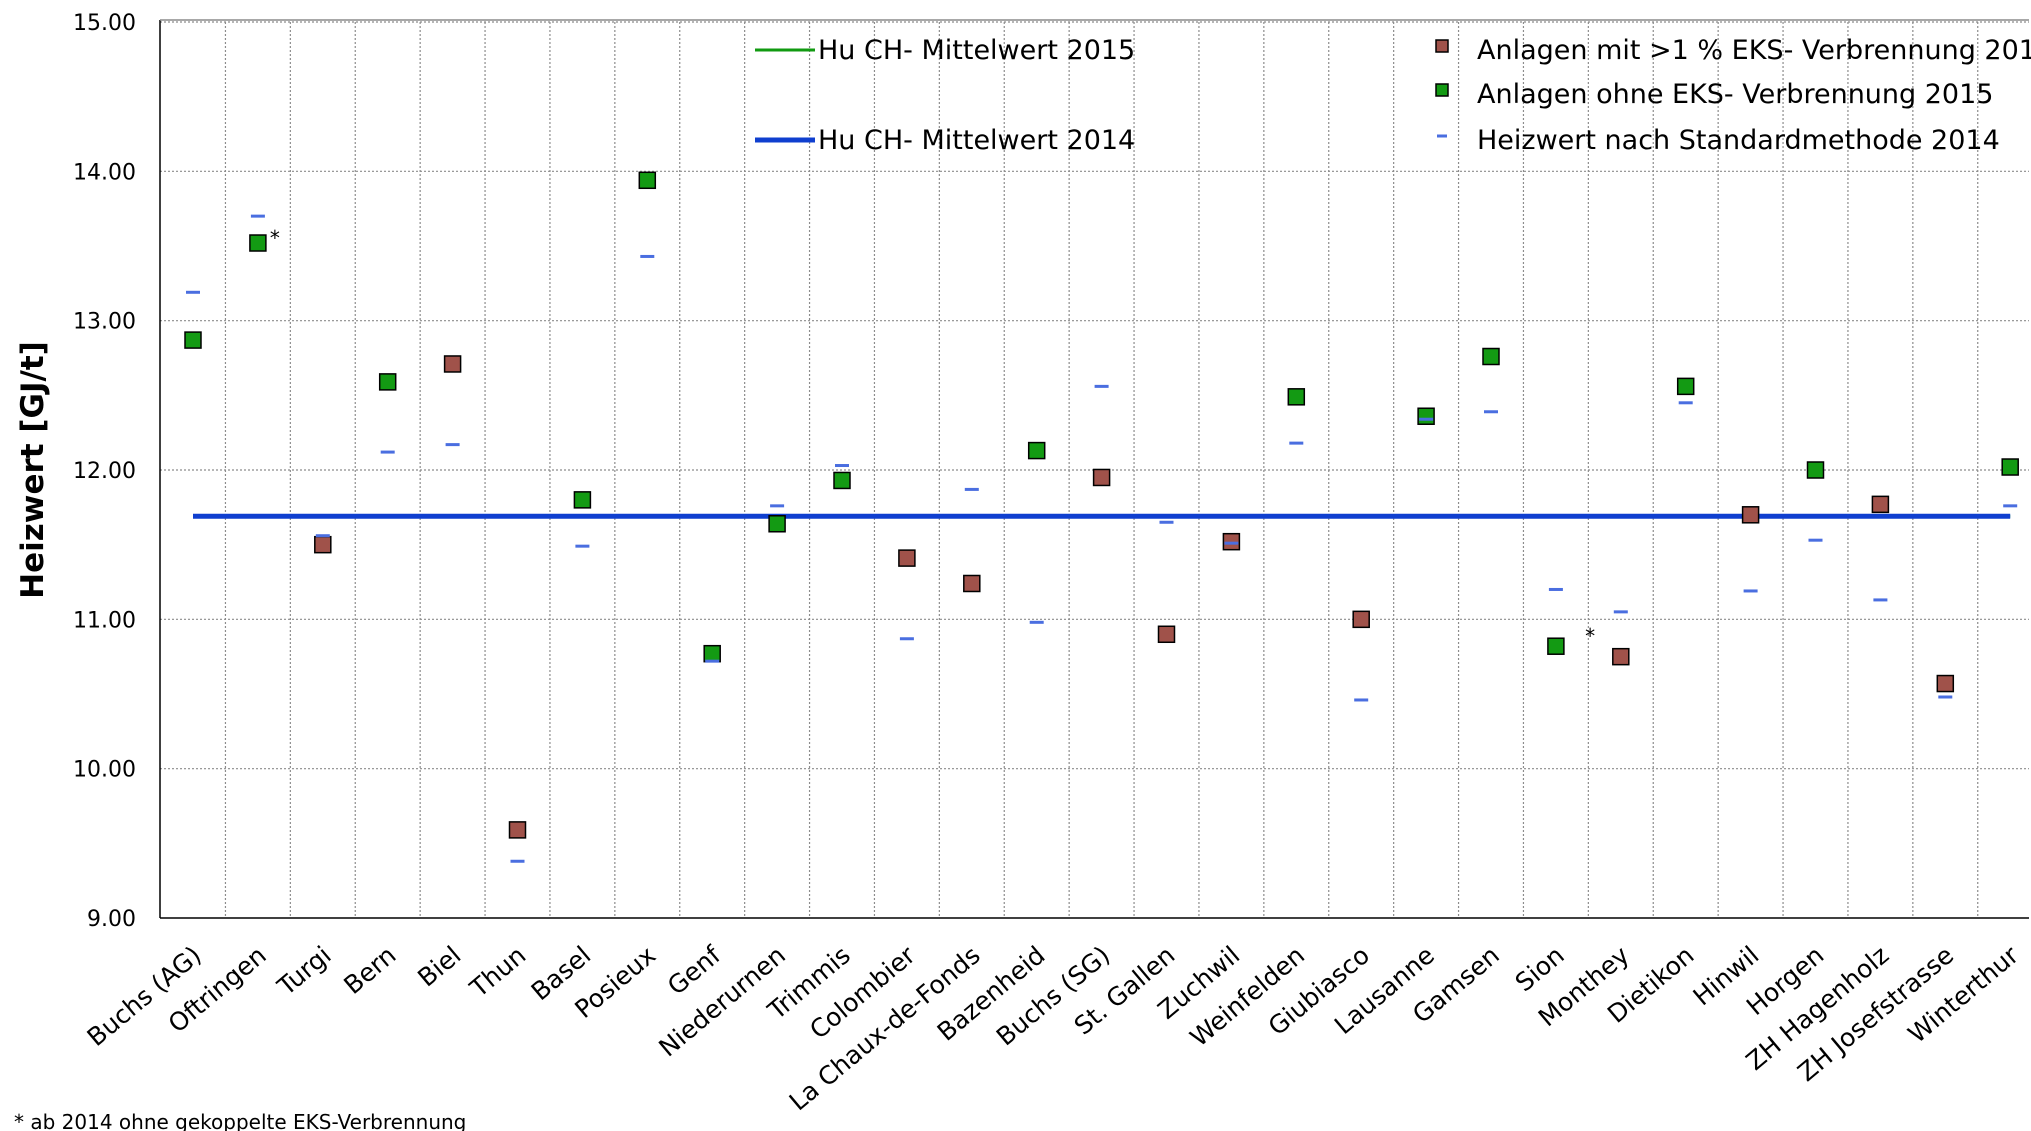 This screenshot has width=2031, height=1131. I want to click on y-tick-label: 9.00, so click(111, 919).